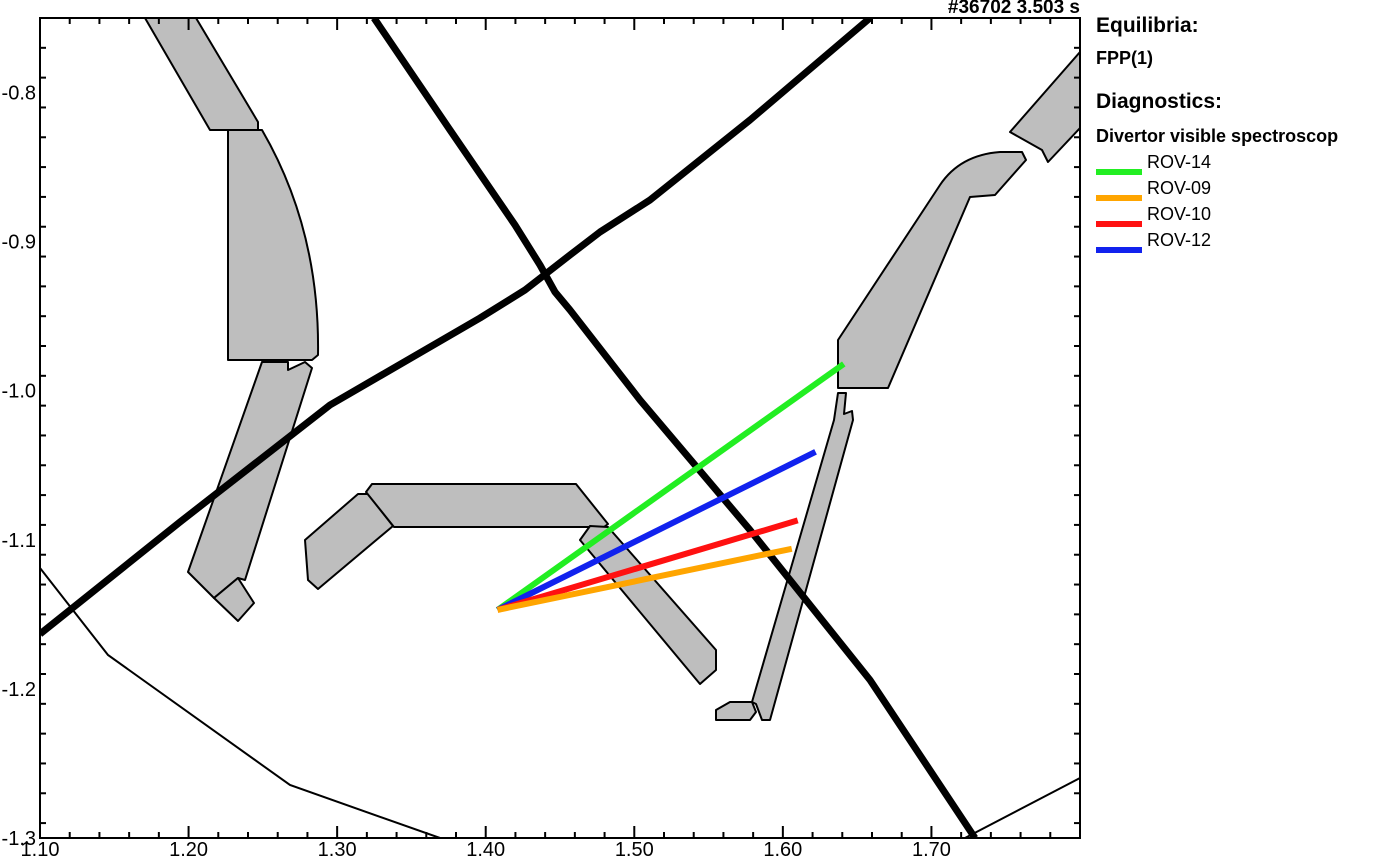  What do you see at coordinates (782, 847) in the screenshot?
I see `x-tick-label: 1.60` at bounding box center [782, 847].